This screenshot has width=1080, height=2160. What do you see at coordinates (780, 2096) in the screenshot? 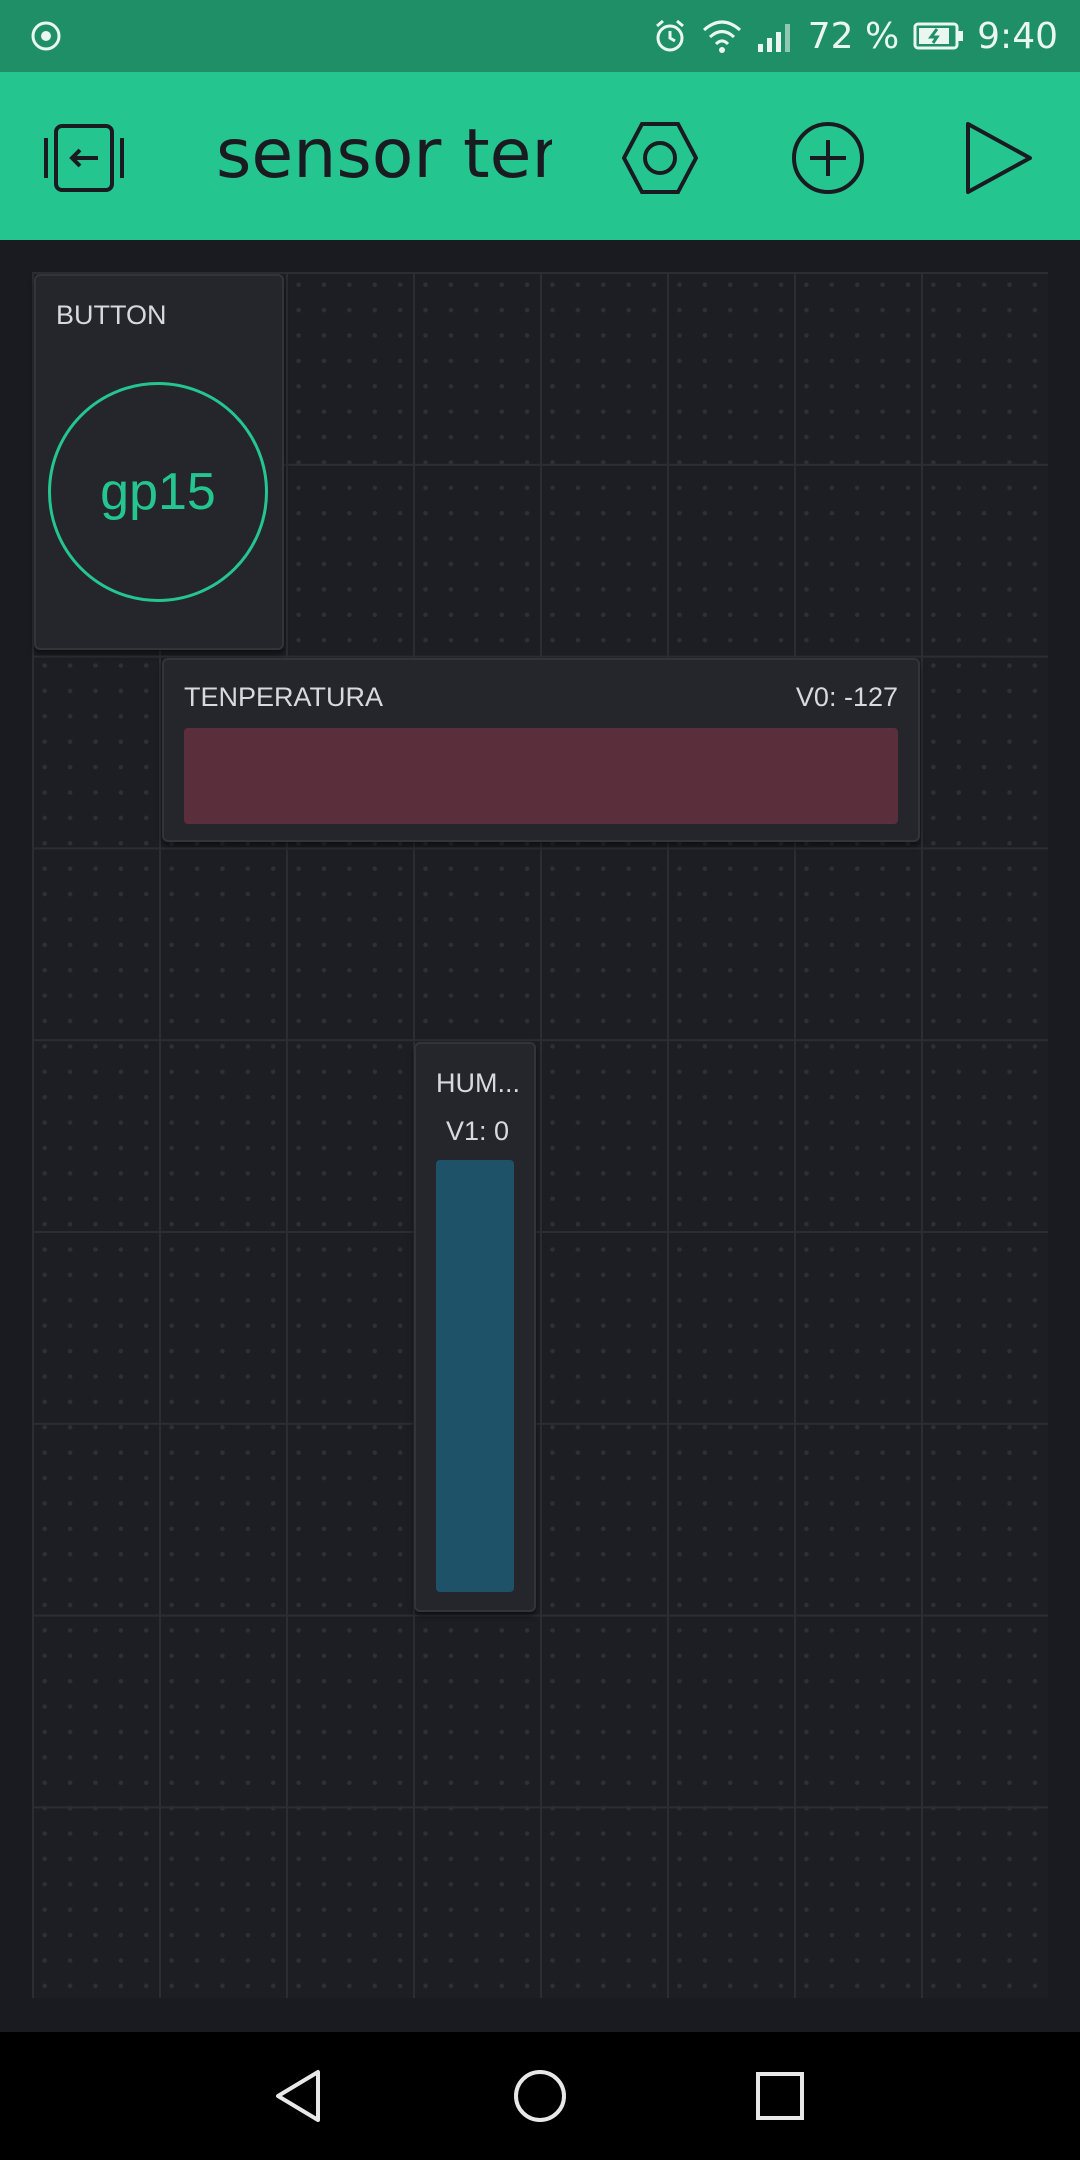
I see `recents-nav-icon` at bounding box center [780, 2096].